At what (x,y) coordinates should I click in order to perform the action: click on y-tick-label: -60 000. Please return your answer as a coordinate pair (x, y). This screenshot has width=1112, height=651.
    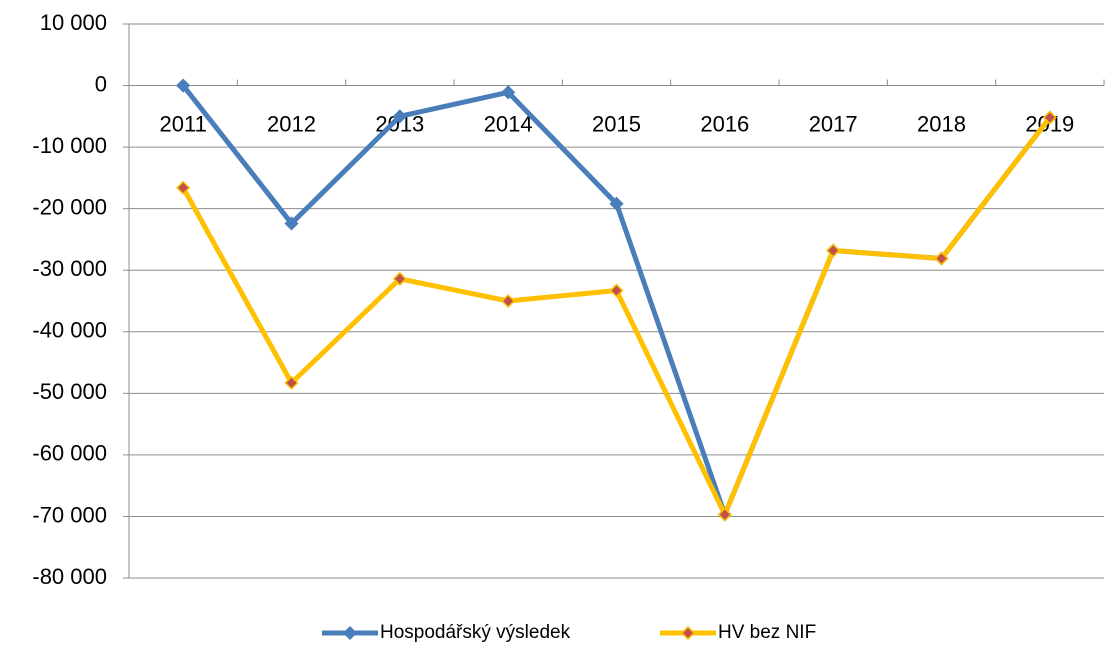
    Looking at the image, I should click on (69, 453).